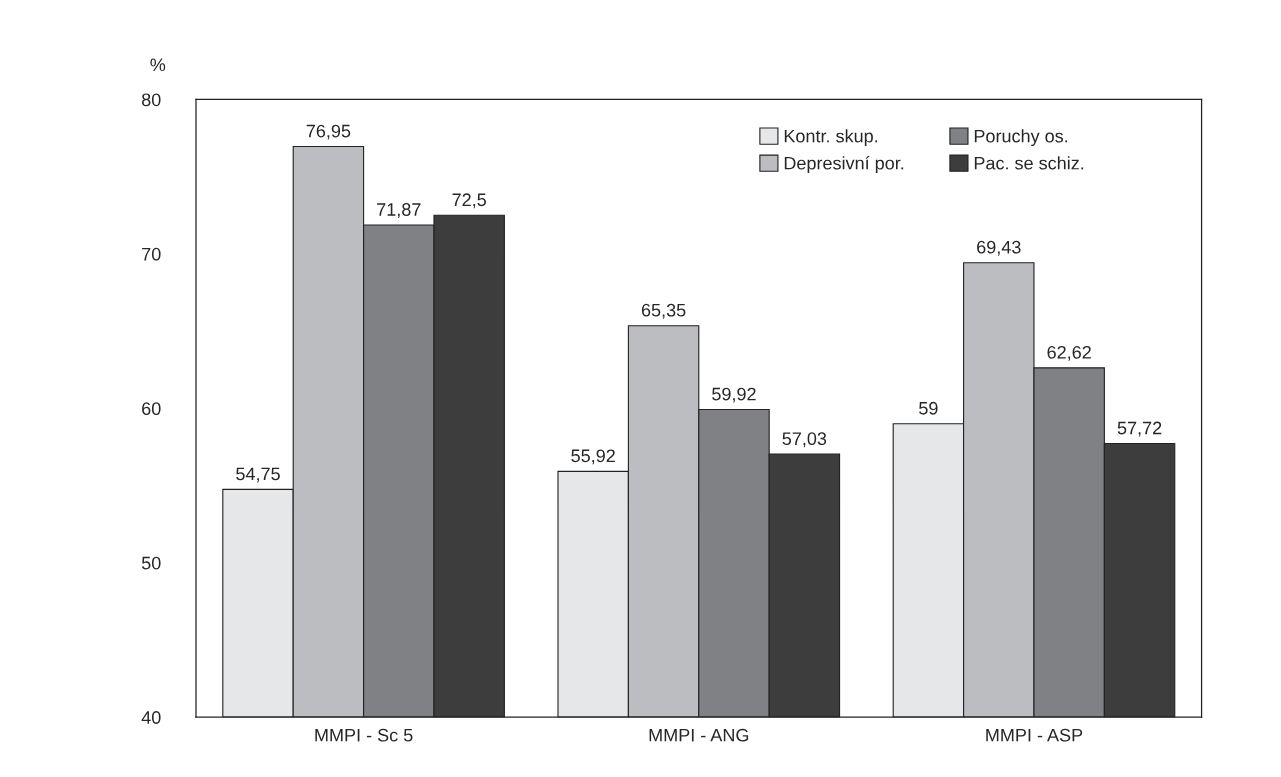 The width and height of the screenshot is (1281, 777). What do you see at coordinates (151, 409) in the screenshot?
I see `y-tick-label: 60` at bounding box center [151, 409].